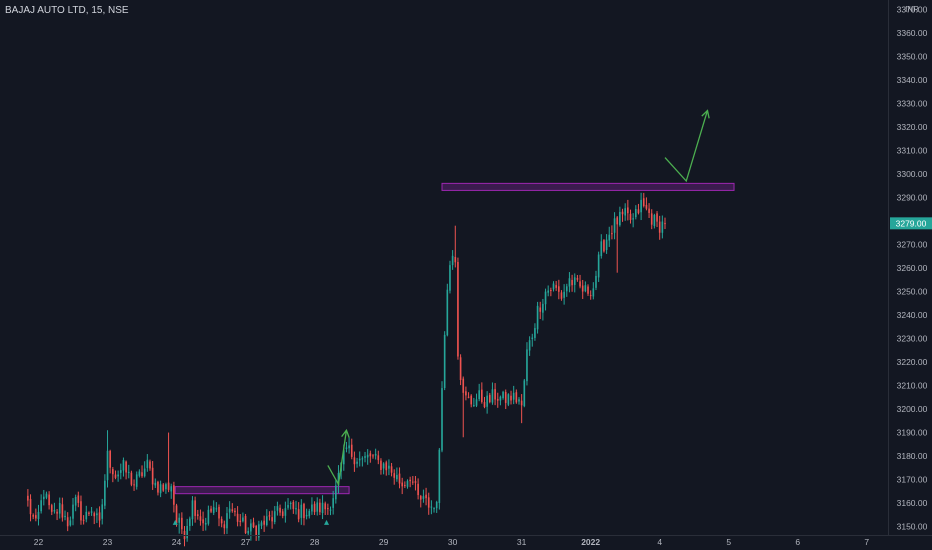 This screenshot has height=550, width=932. I want to click on price-tick-label: 3190.00, so click(912, 433).